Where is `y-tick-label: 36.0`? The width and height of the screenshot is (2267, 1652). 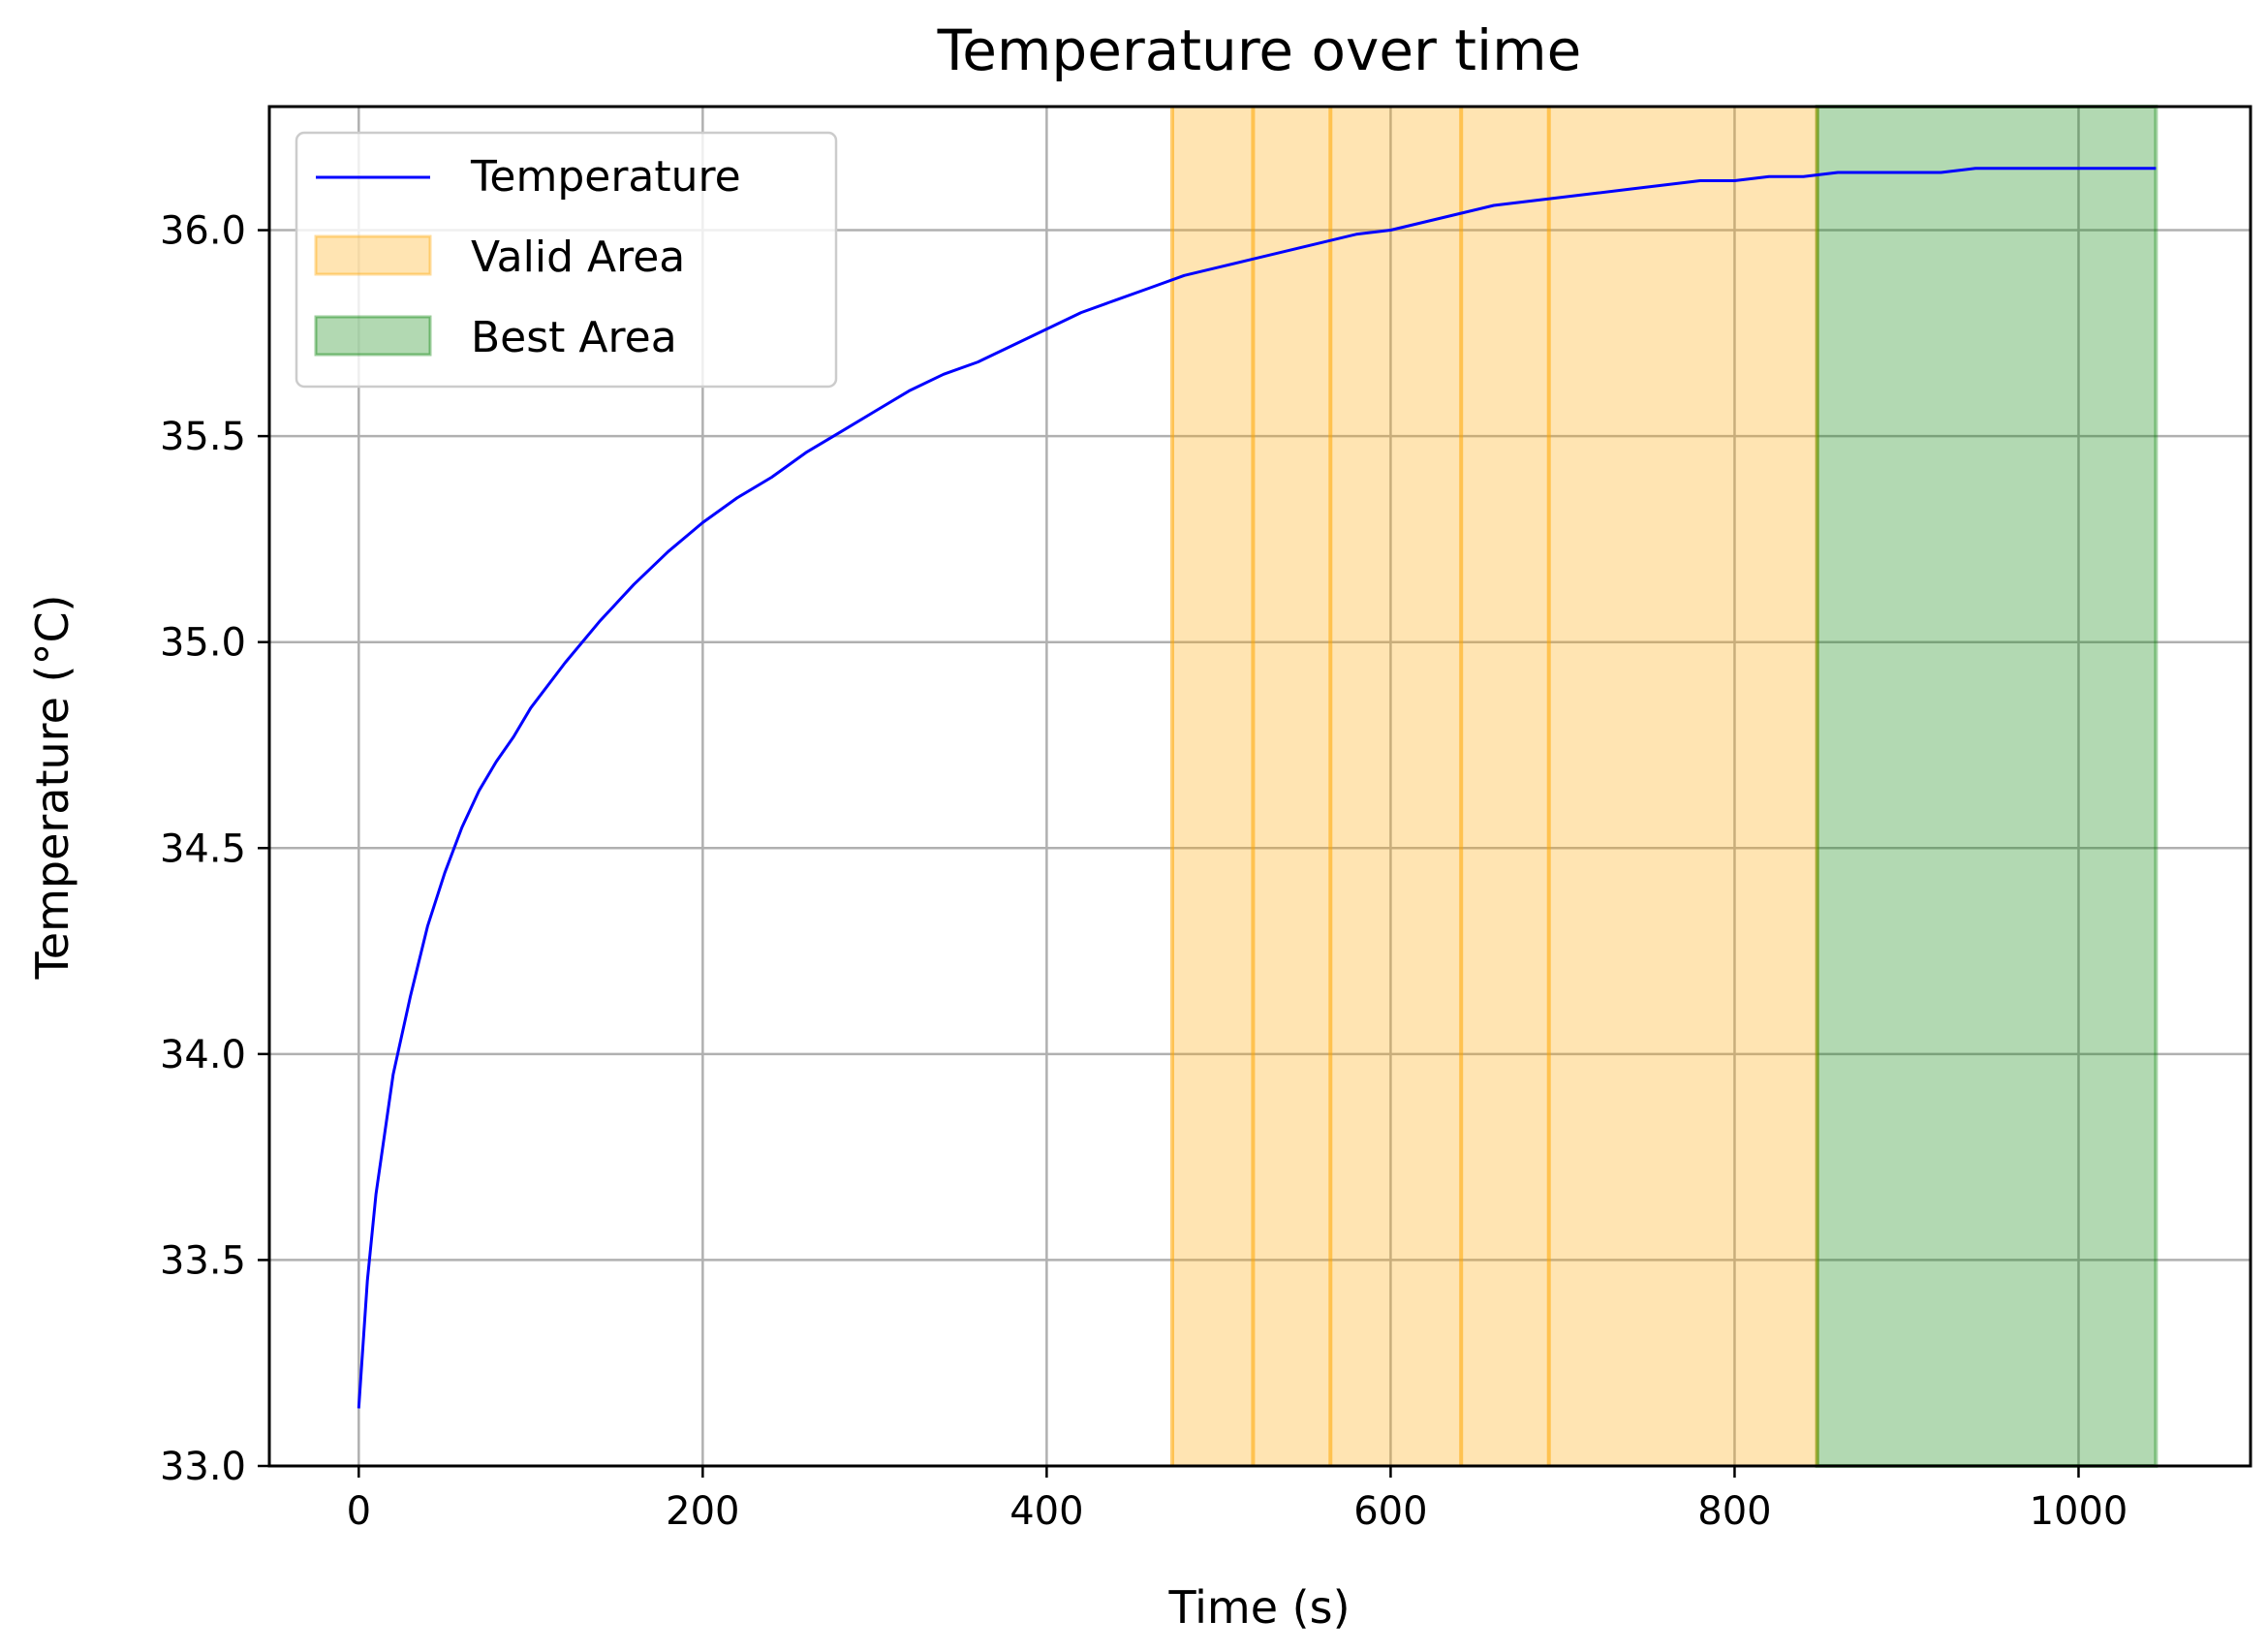 y-tick-label: 36.0 is located at coordinates (203, 231).